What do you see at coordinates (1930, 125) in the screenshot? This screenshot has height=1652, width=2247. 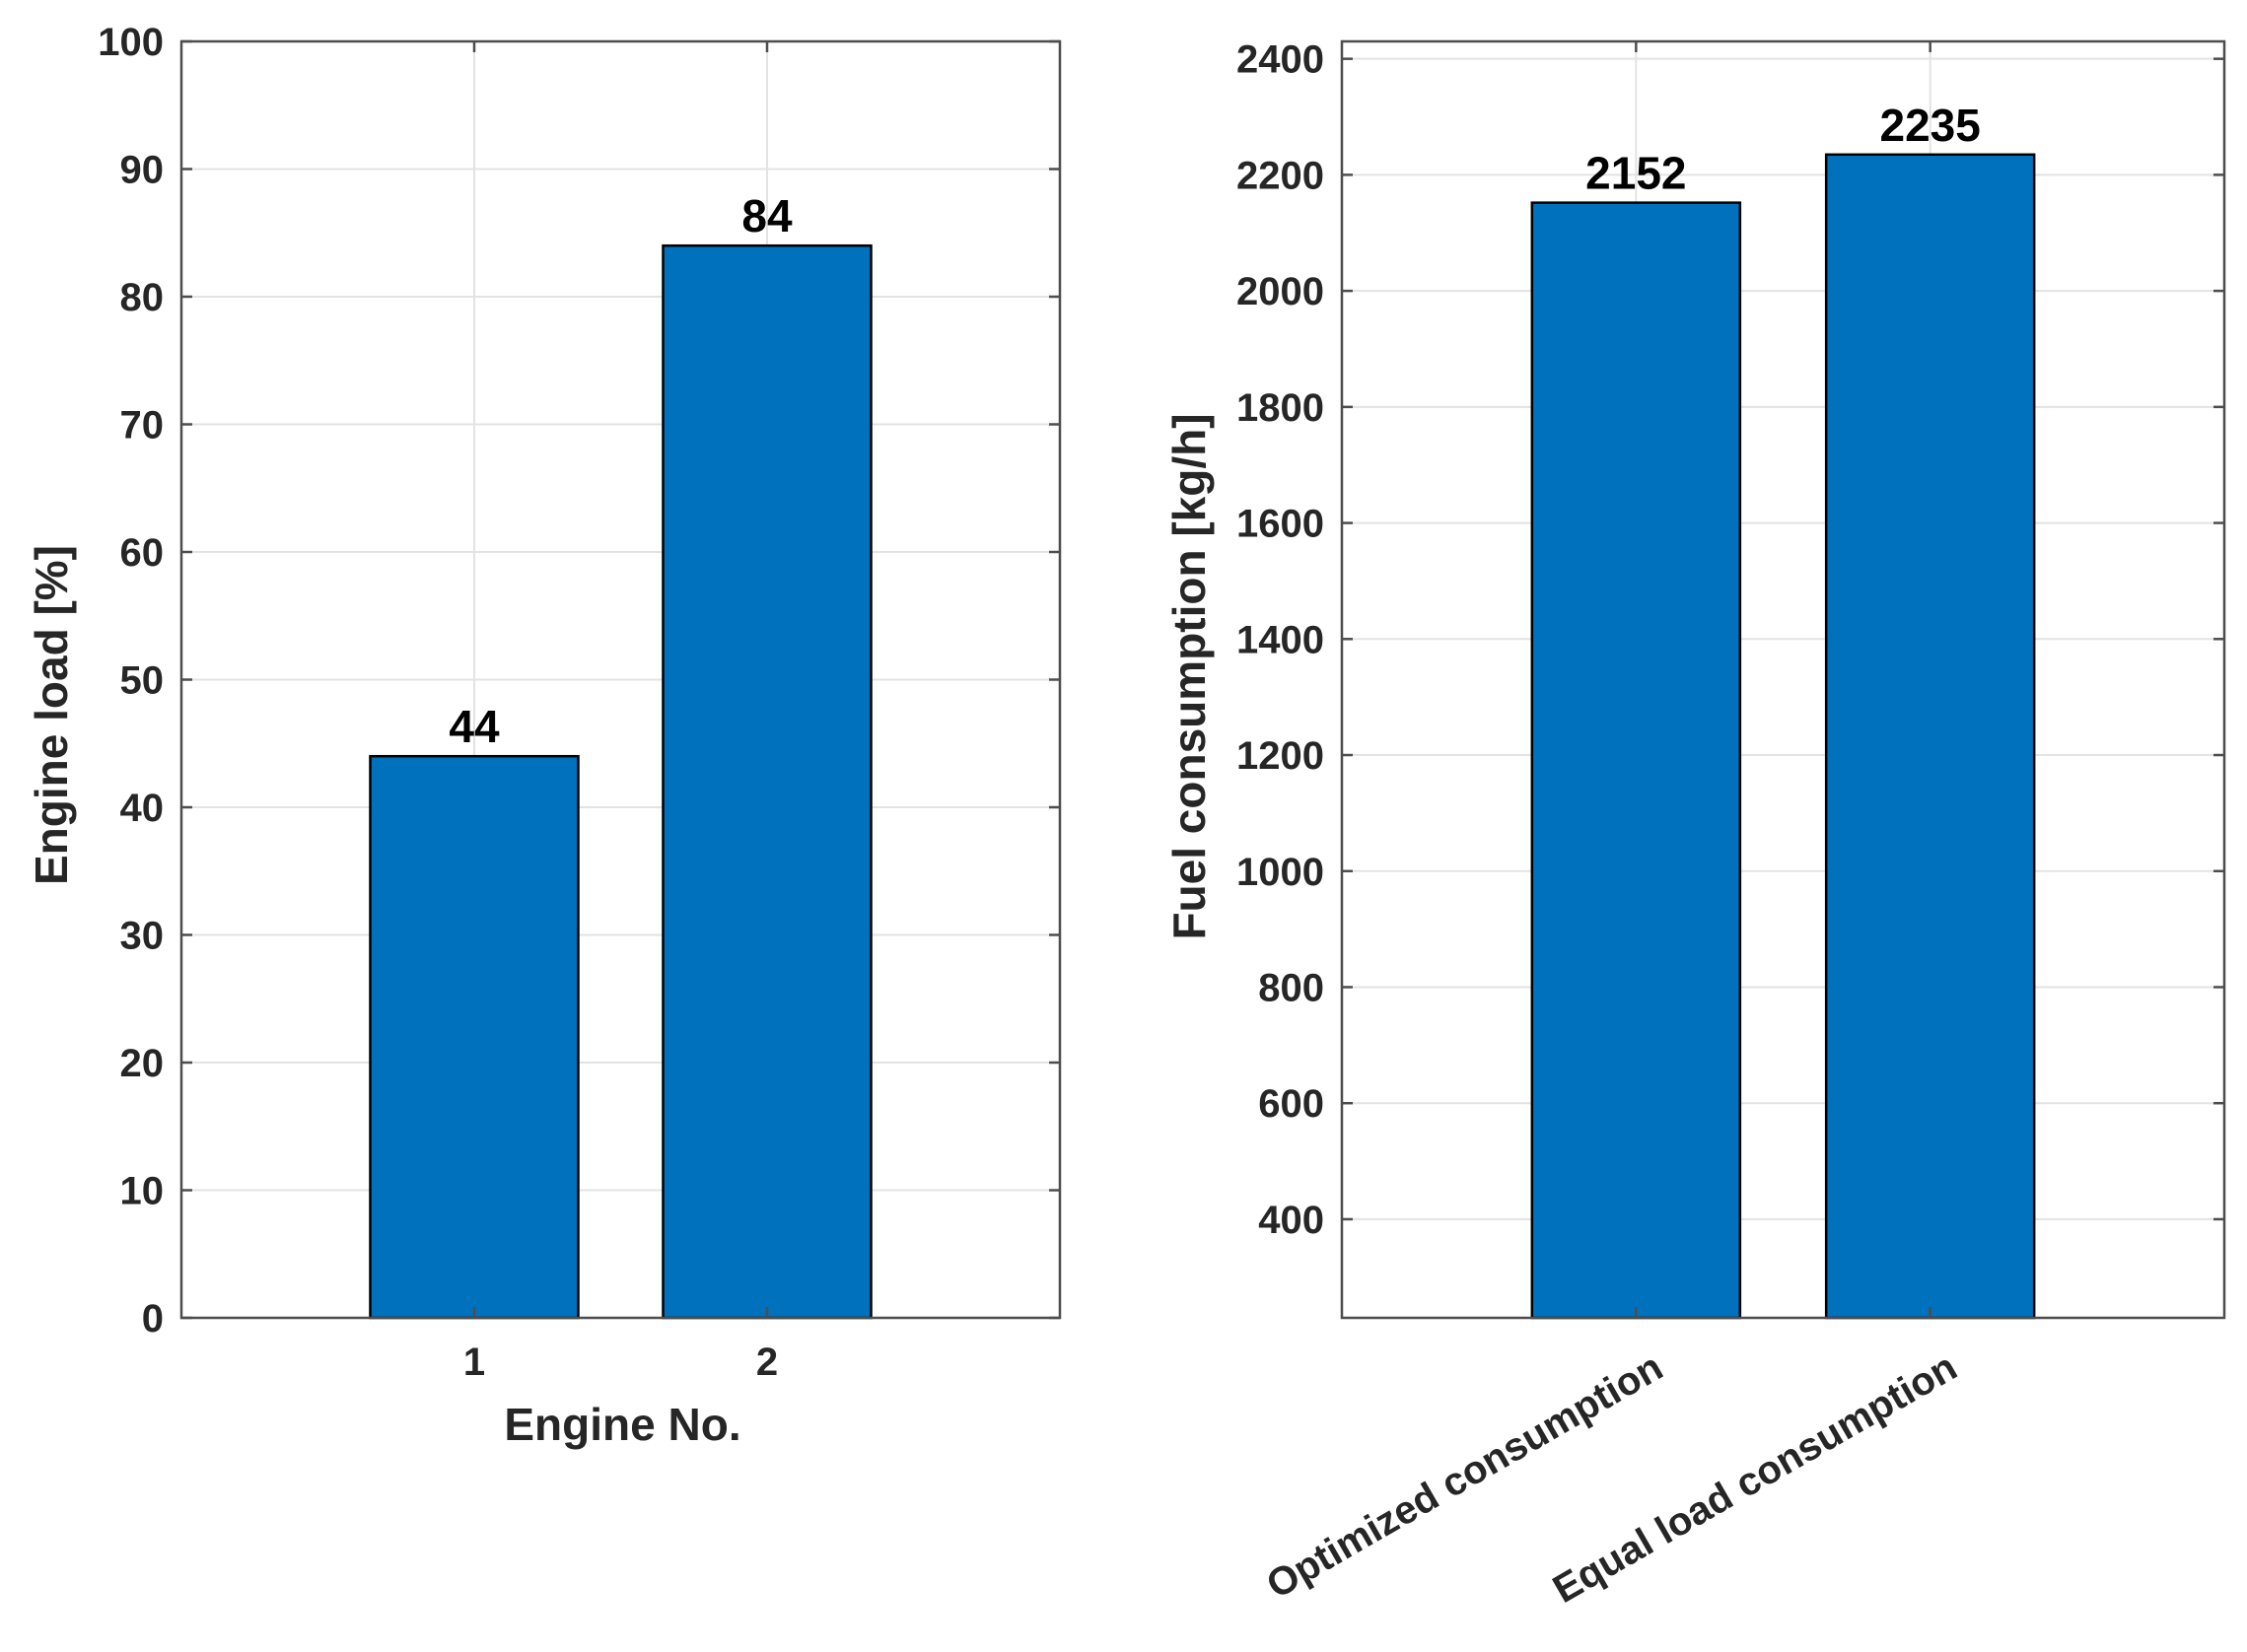 I see `data-label: 2235` at bounding box center [1930, 125].